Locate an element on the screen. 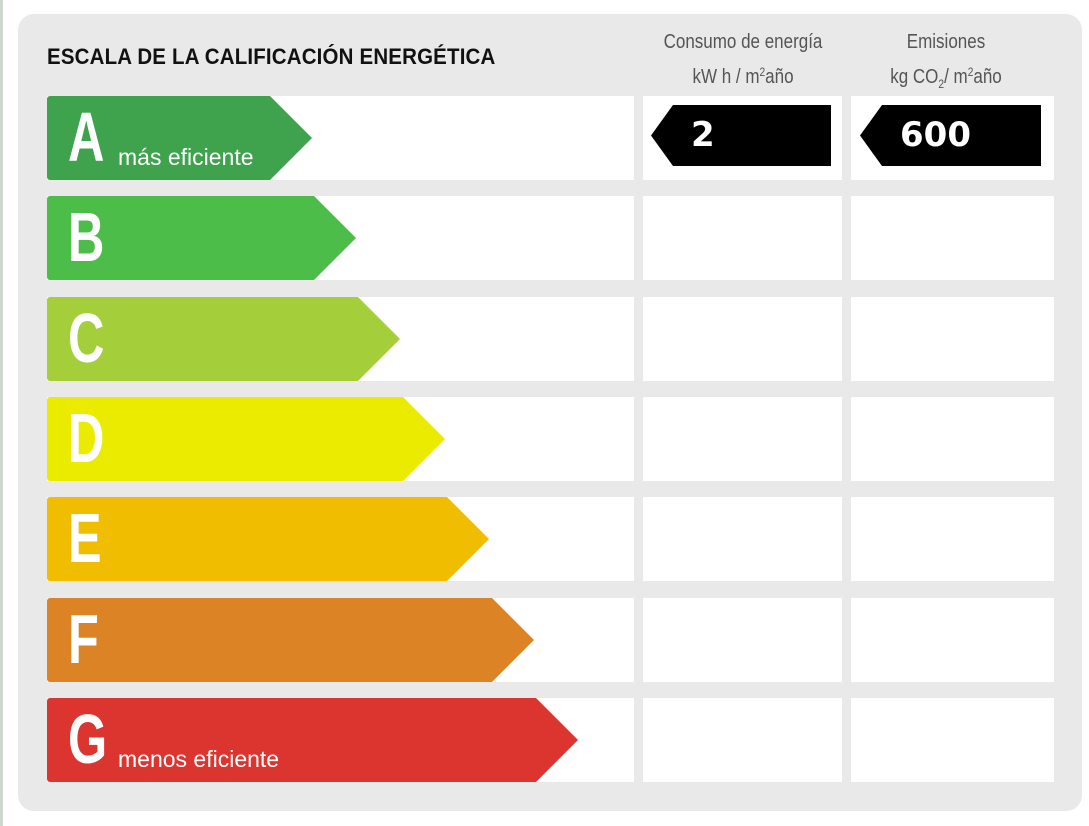  rating-arrow-f: F is located at coordinates (290, 640).